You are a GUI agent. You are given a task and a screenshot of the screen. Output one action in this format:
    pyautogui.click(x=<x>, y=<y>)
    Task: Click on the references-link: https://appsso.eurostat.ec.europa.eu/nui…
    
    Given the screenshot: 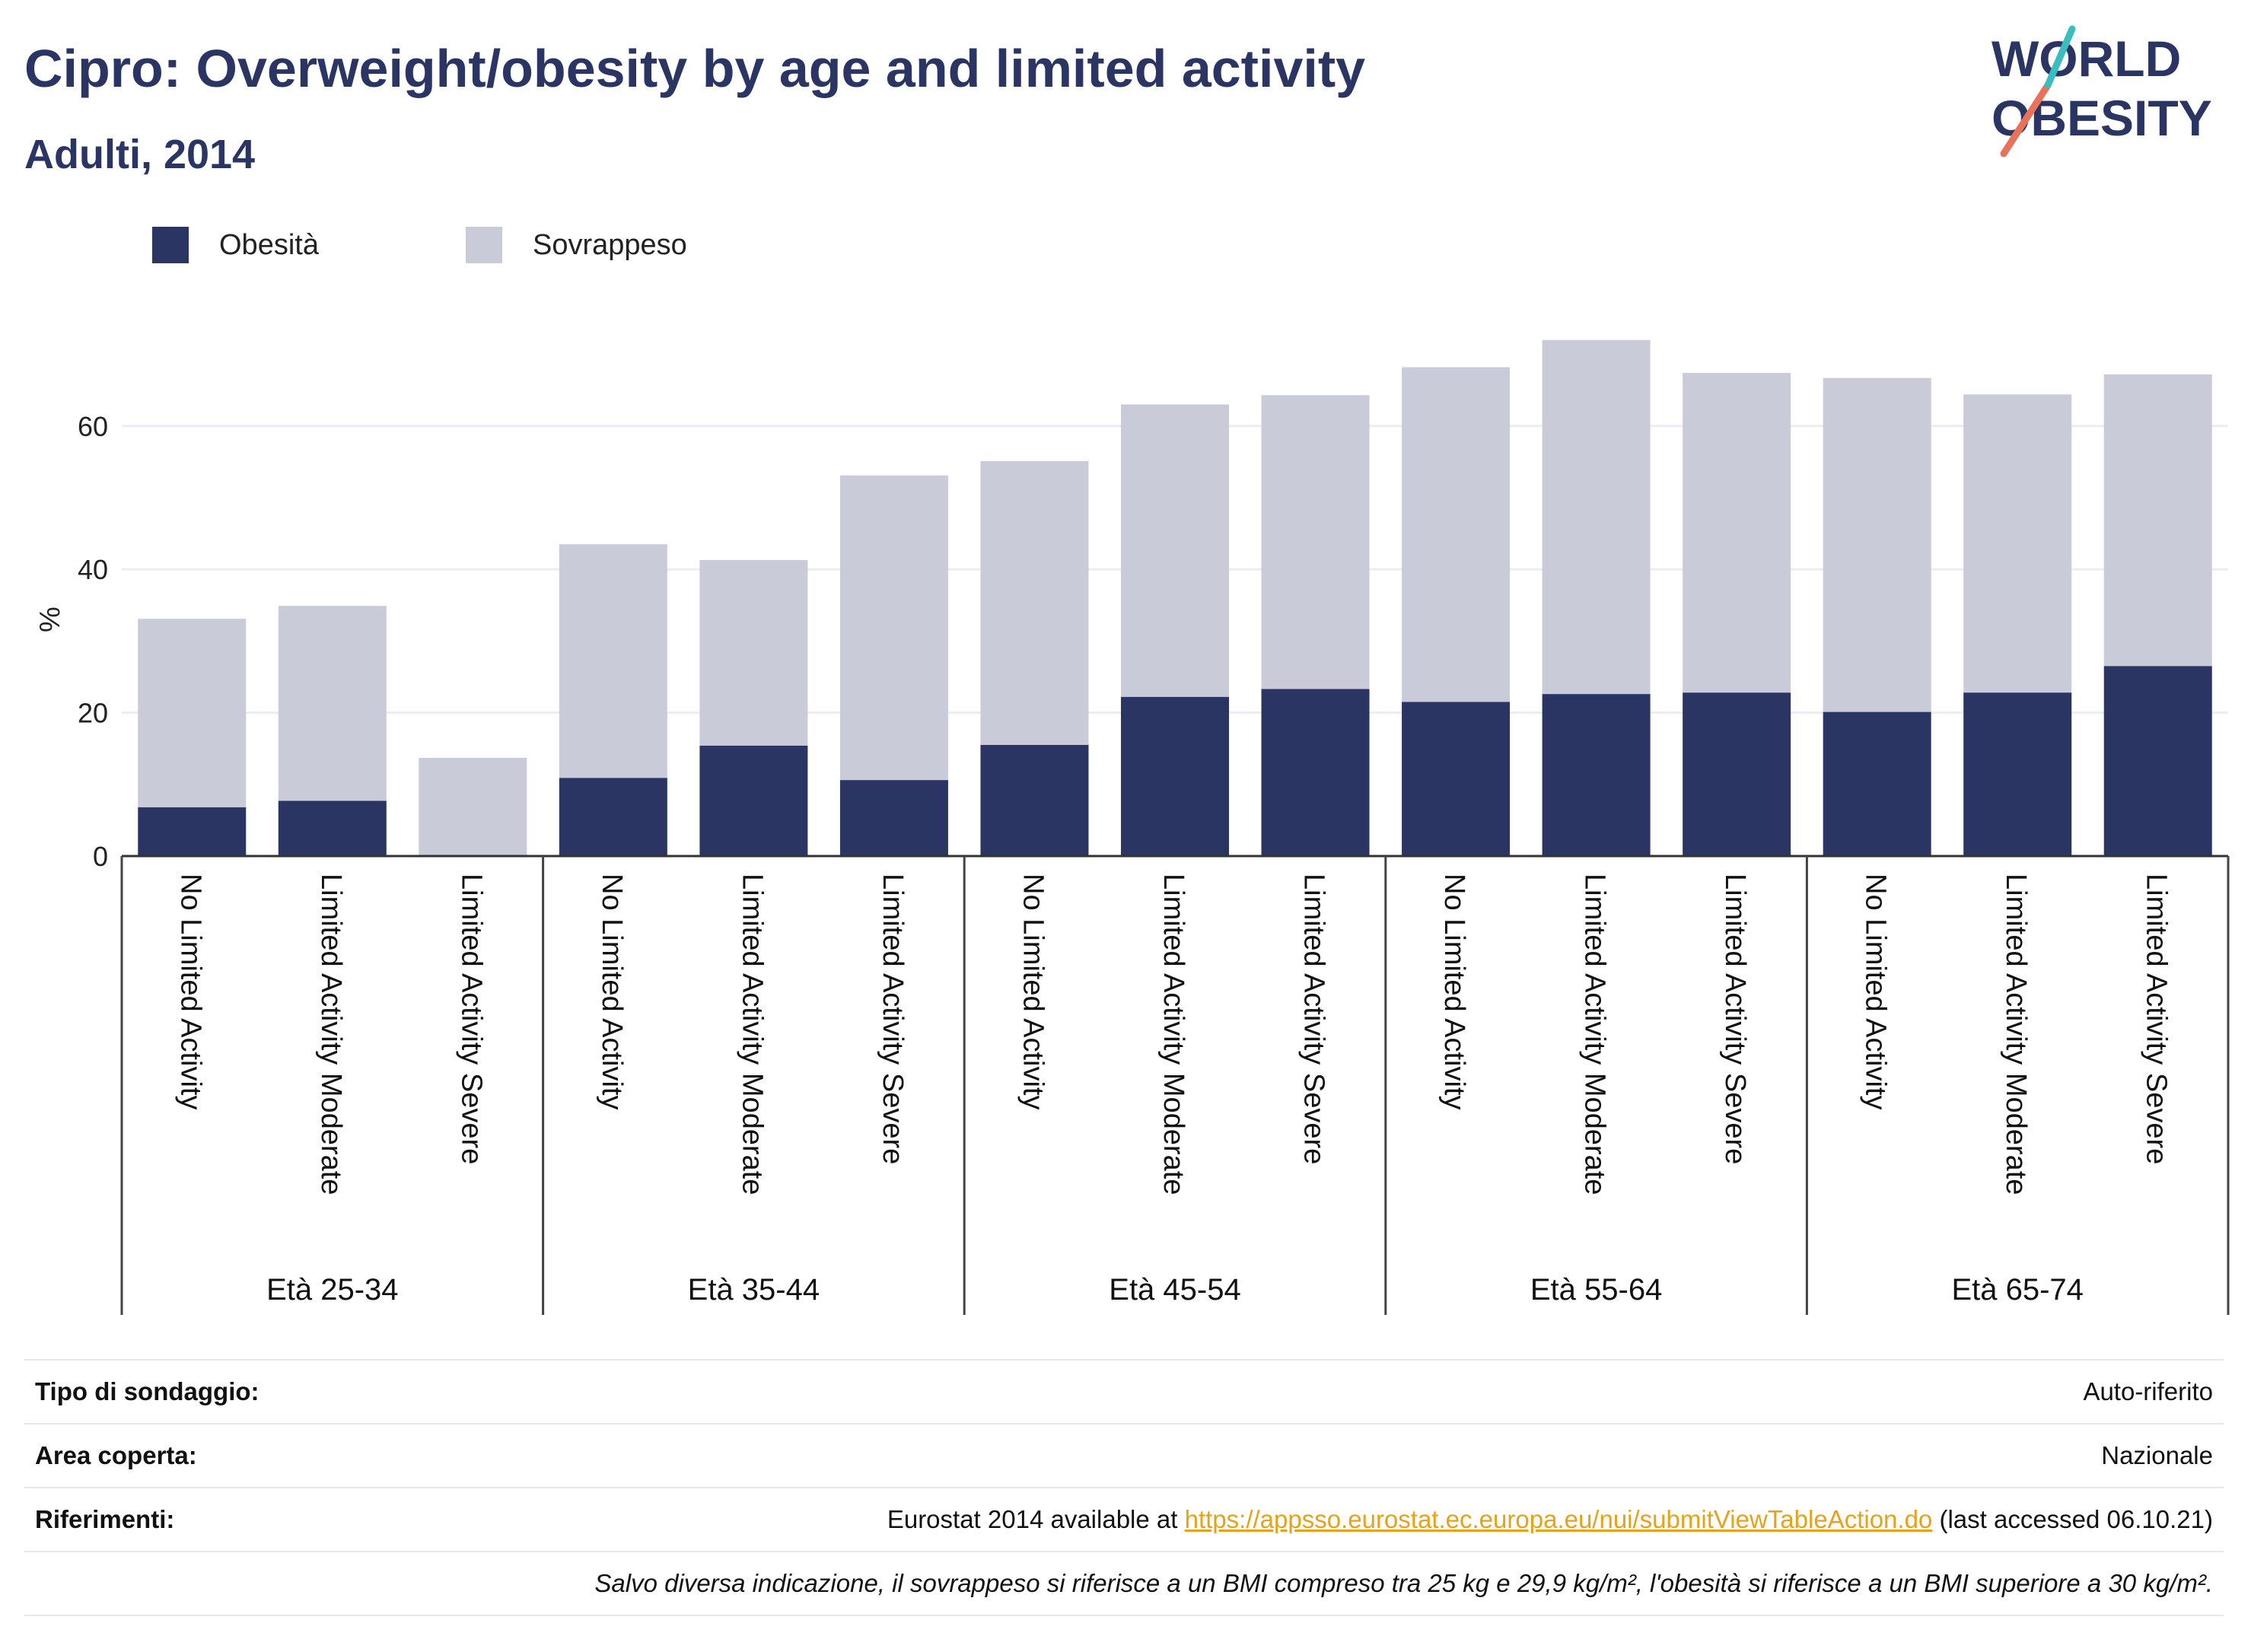 What is the action you would take?
    pyautogui.click(x=1558, y=1519)
    